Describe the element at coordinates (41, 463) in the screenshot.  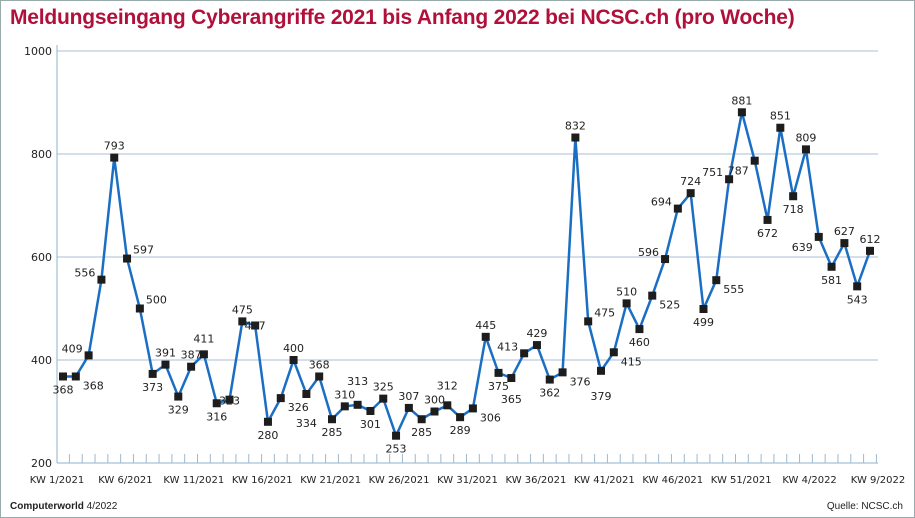
I see `y-tick-label: 200` at that location.